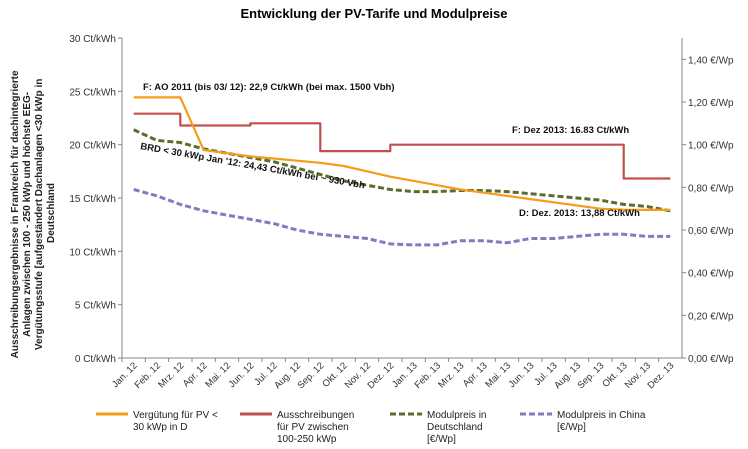 The image size is (748, 449). Describe the element at coordinates (381, 375) in the screenshot. I see `x-tick-label: Dez. 12` at that location.